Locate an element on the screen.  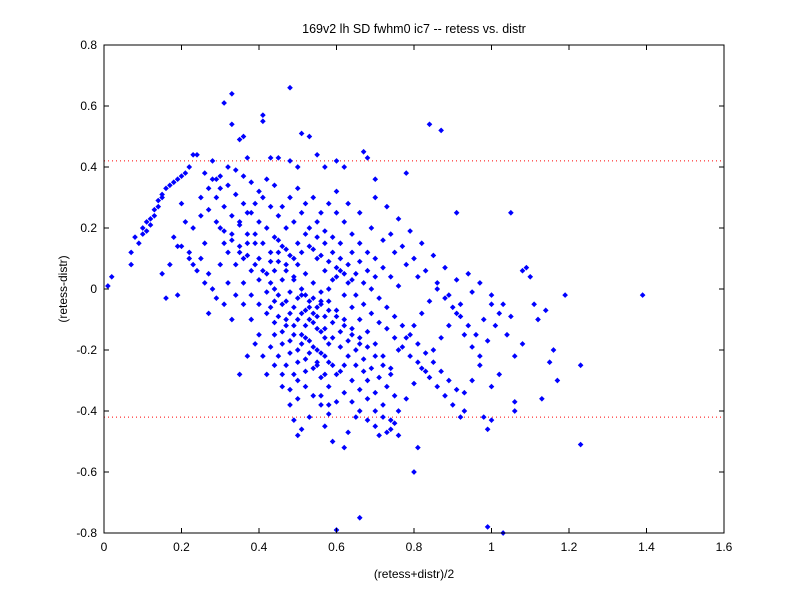
x-tick-label: 1.2 is located at coordinates (569, 547).